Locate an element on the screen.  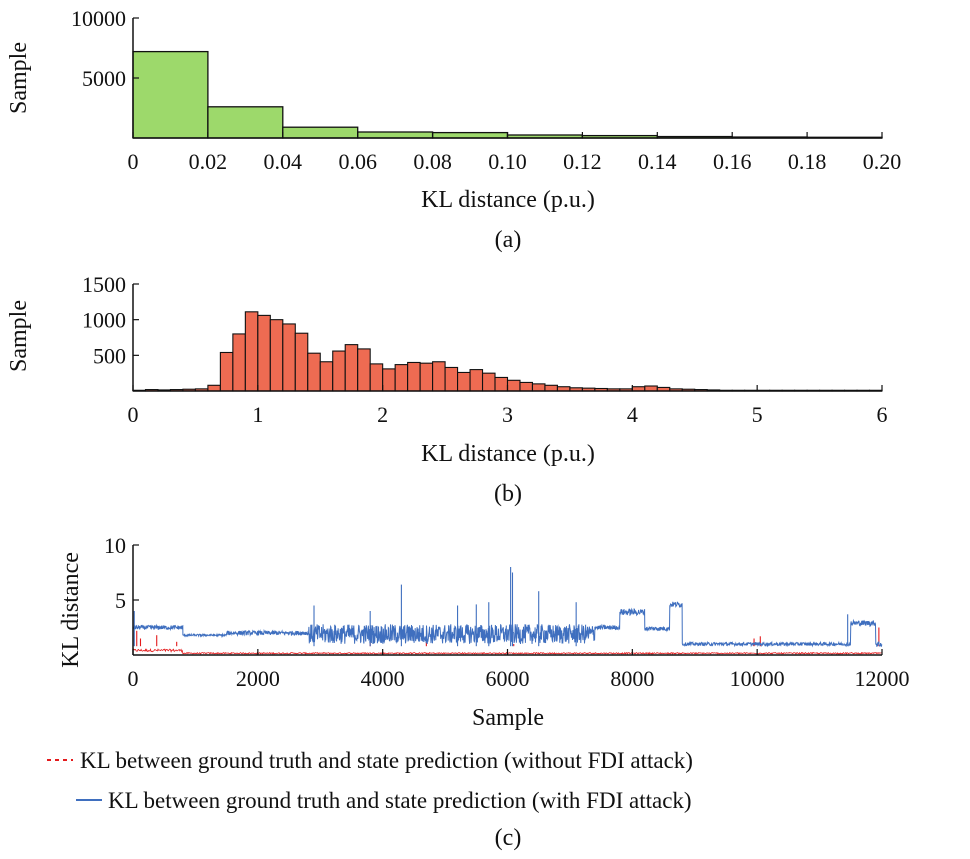
x-tick-label: 10000 is located at coordinates (757, 678).